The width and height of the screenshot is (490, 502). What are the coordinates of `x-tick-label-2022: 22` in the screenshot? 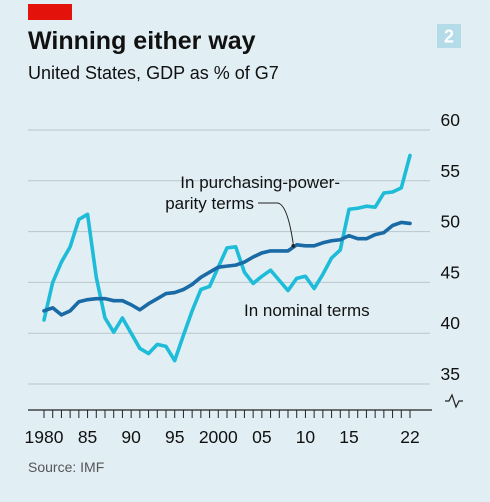 It's located at (409, 437).